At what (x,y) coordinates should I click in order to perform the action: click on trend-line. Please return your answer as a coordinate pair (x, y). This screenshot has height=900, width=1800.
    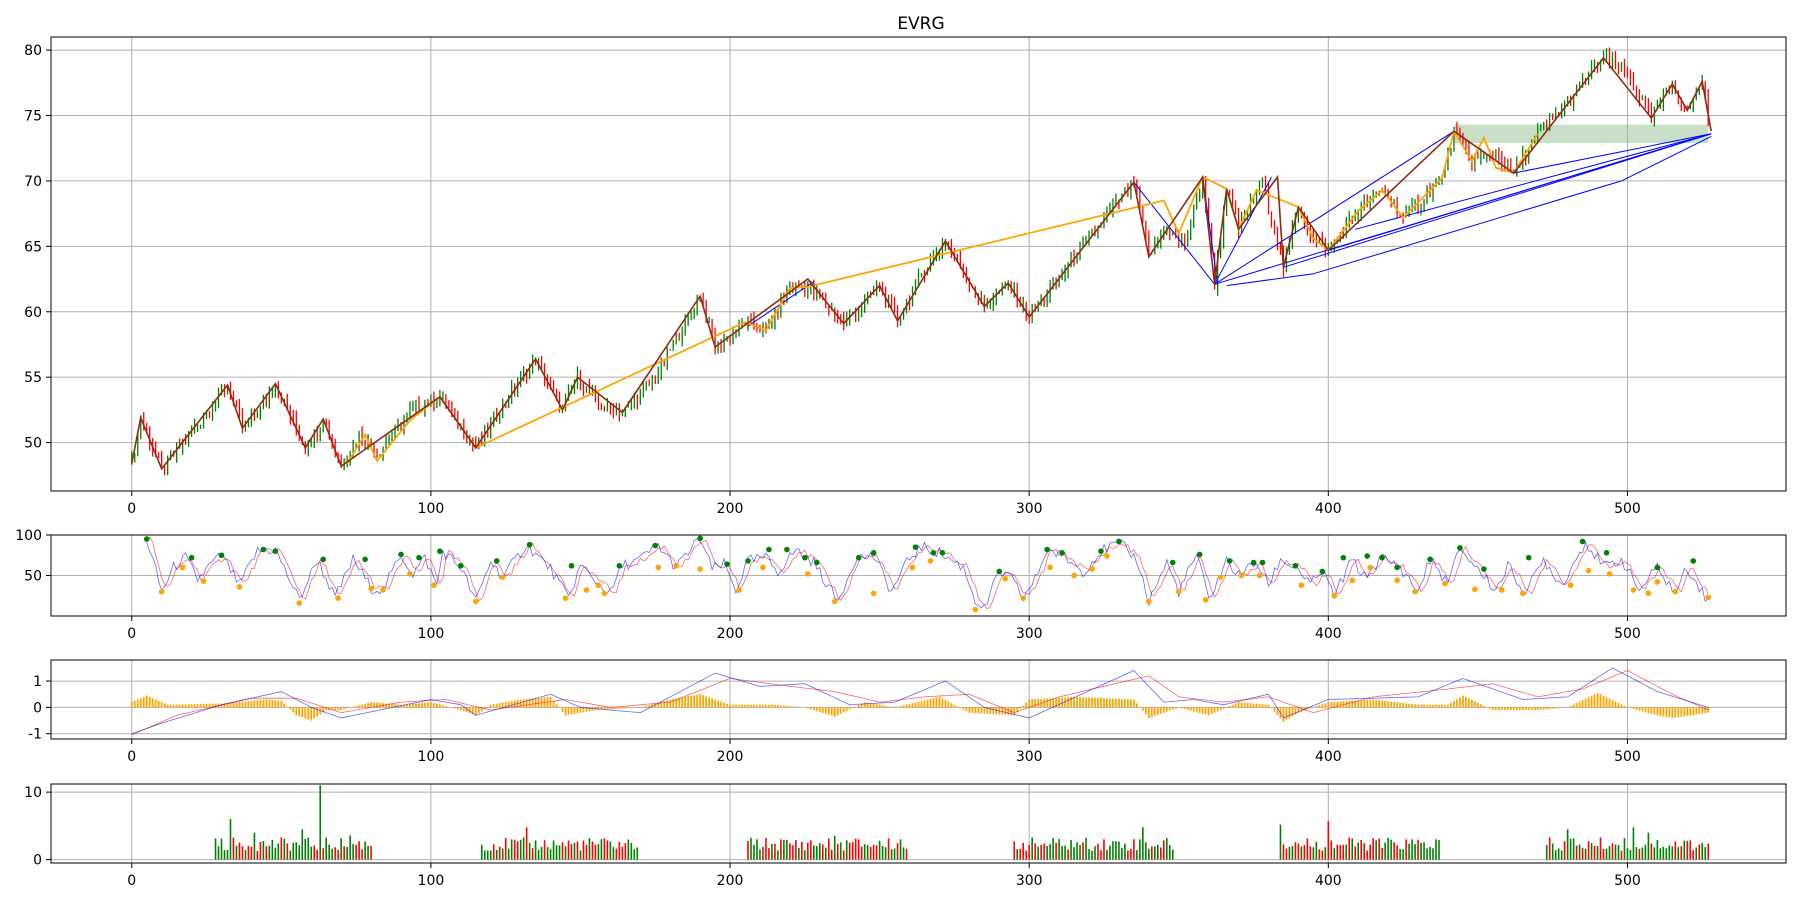
    Looking at the image, I should click on (1533, 181).